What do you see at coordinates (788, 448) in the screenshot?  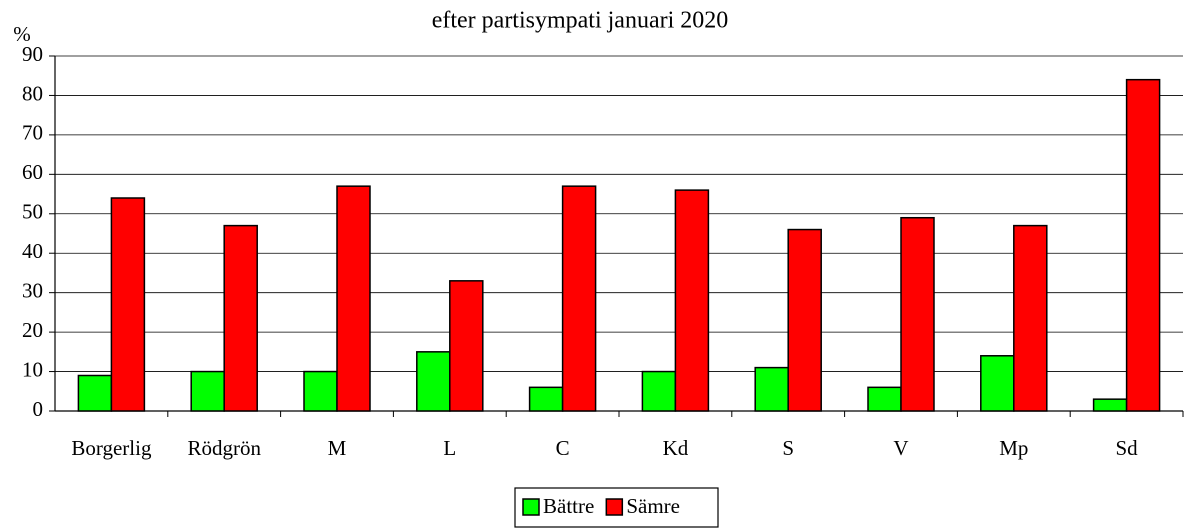 I see `x-tick-label: S` at bounding box center [788, 448].